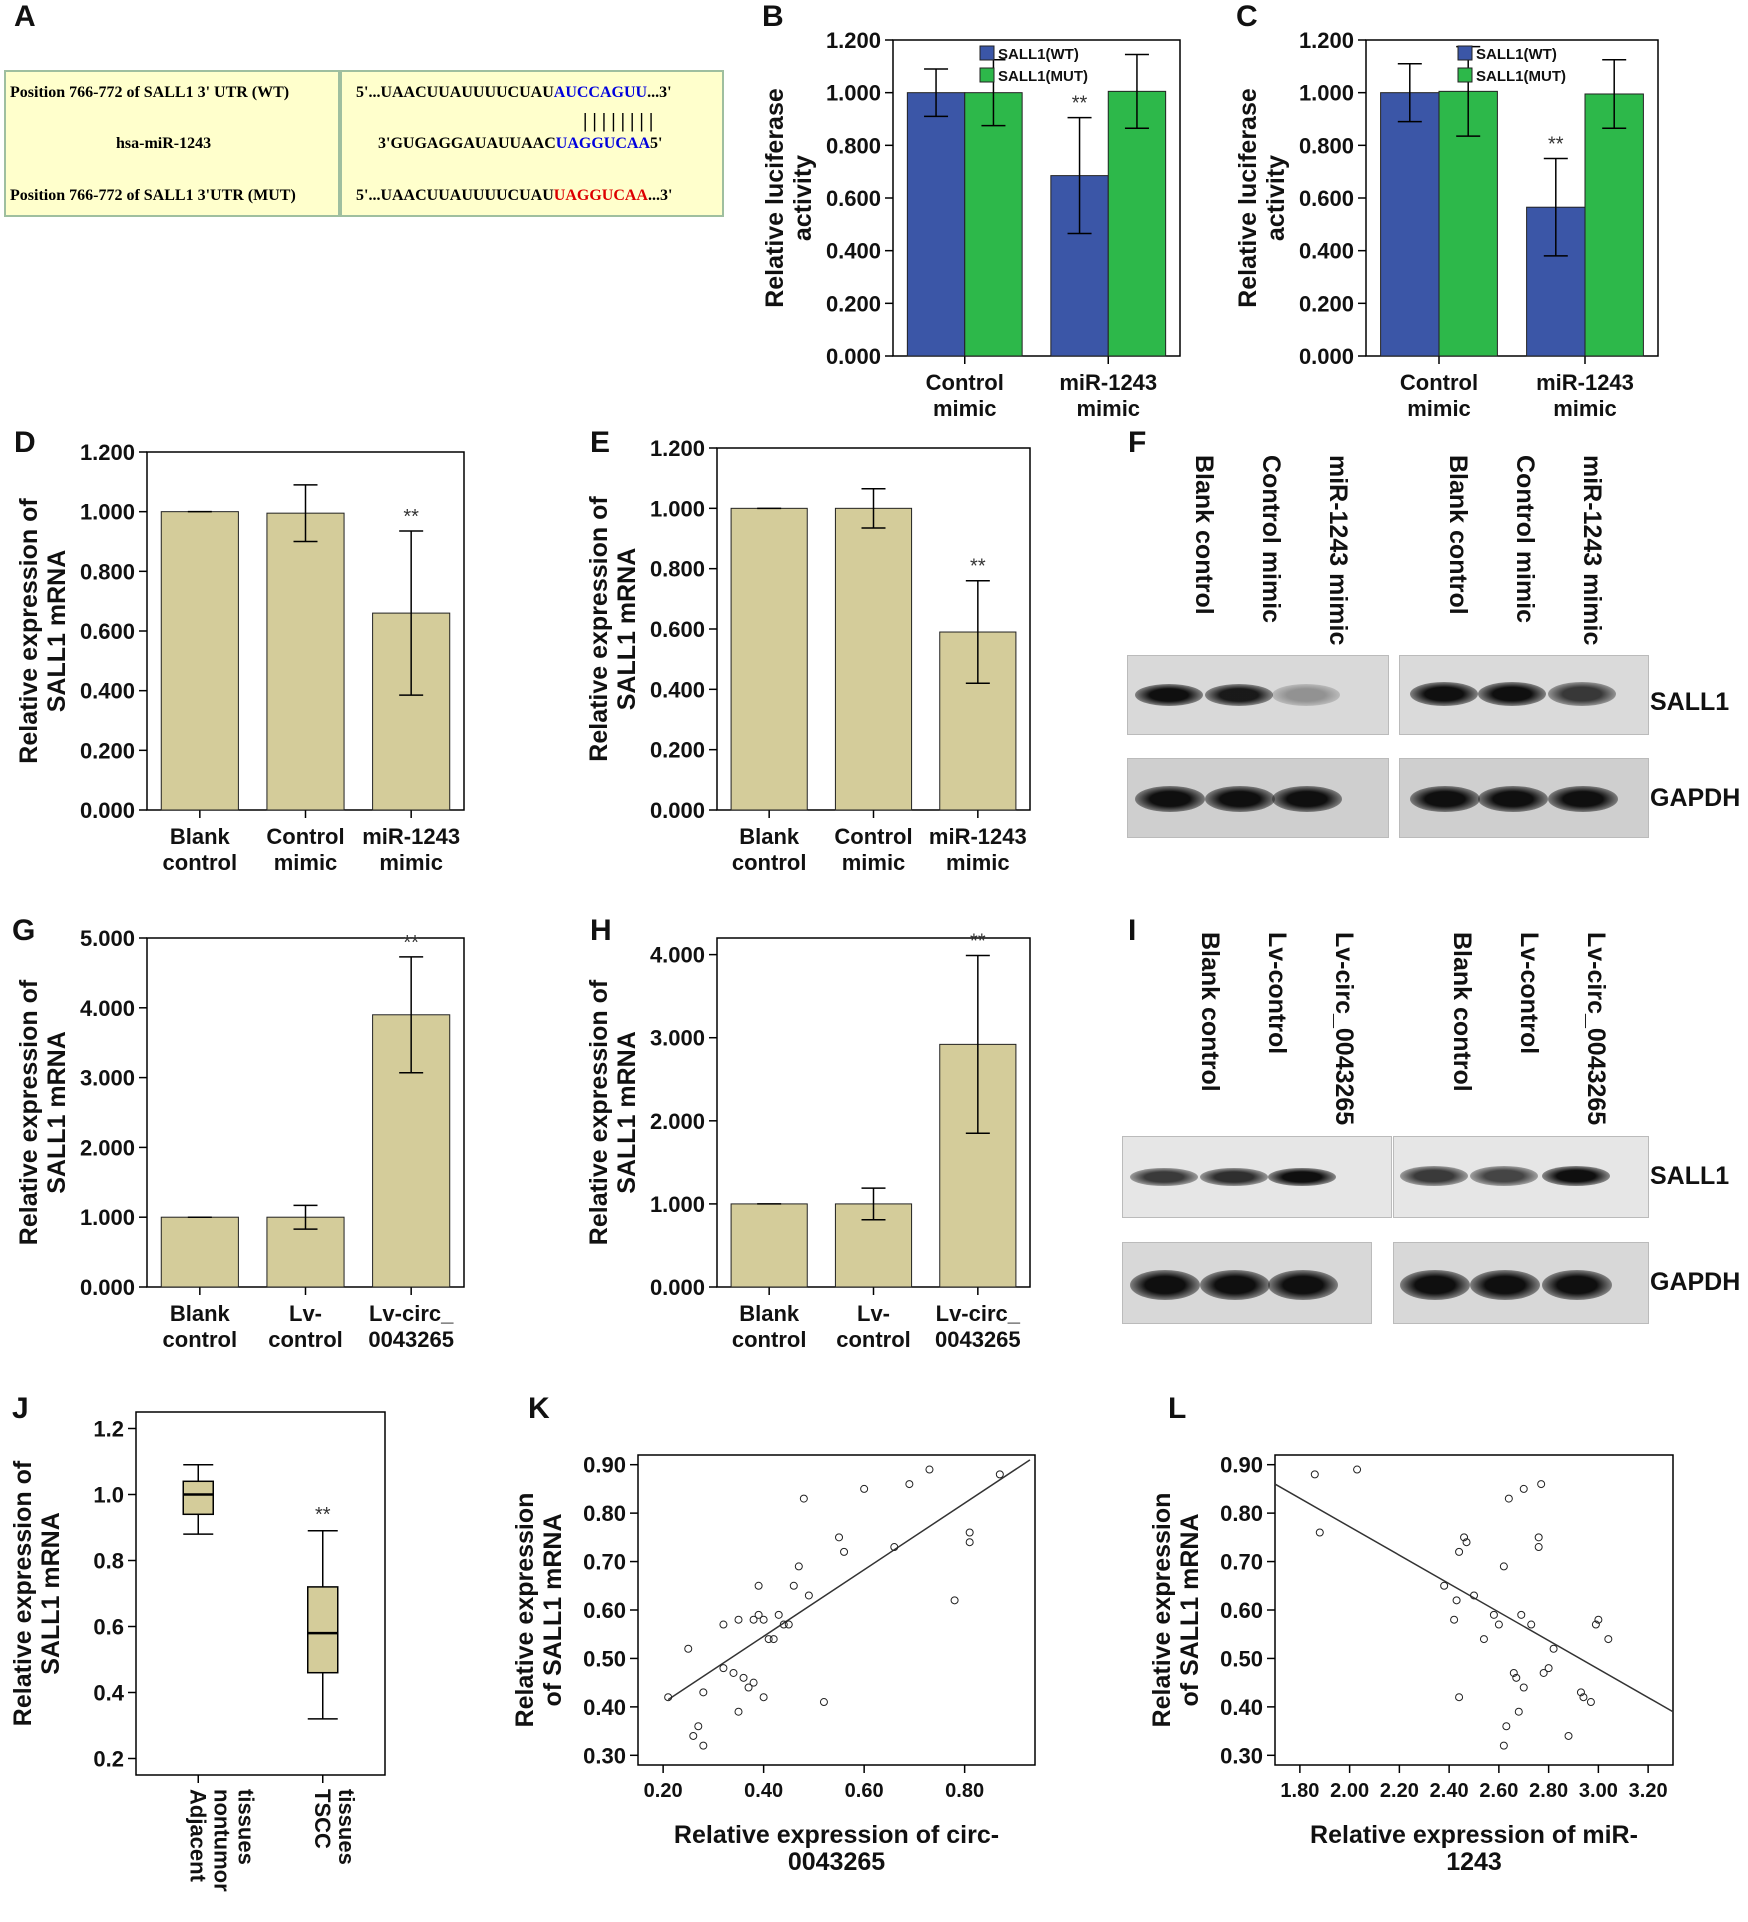  Describe the element at coordinates (107, 1078) in the screenshot. I see `y-tick-label: 3.000` at that location.